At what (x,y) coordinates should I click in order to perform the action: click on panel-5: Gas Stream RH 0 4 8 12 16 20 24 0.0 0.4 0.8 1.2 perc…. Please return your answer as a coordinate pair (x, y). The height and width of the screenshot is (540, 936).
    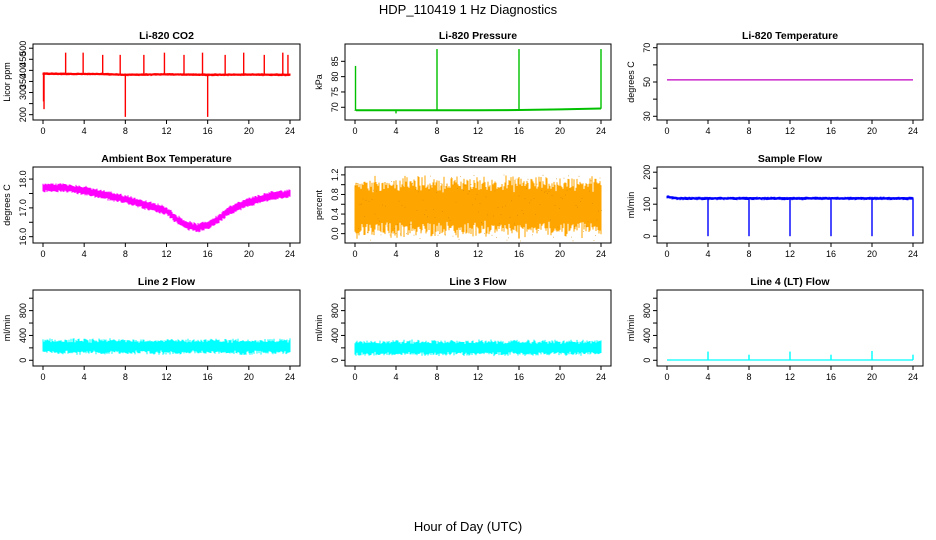
    Looking at the image, I should click on (463, 206).